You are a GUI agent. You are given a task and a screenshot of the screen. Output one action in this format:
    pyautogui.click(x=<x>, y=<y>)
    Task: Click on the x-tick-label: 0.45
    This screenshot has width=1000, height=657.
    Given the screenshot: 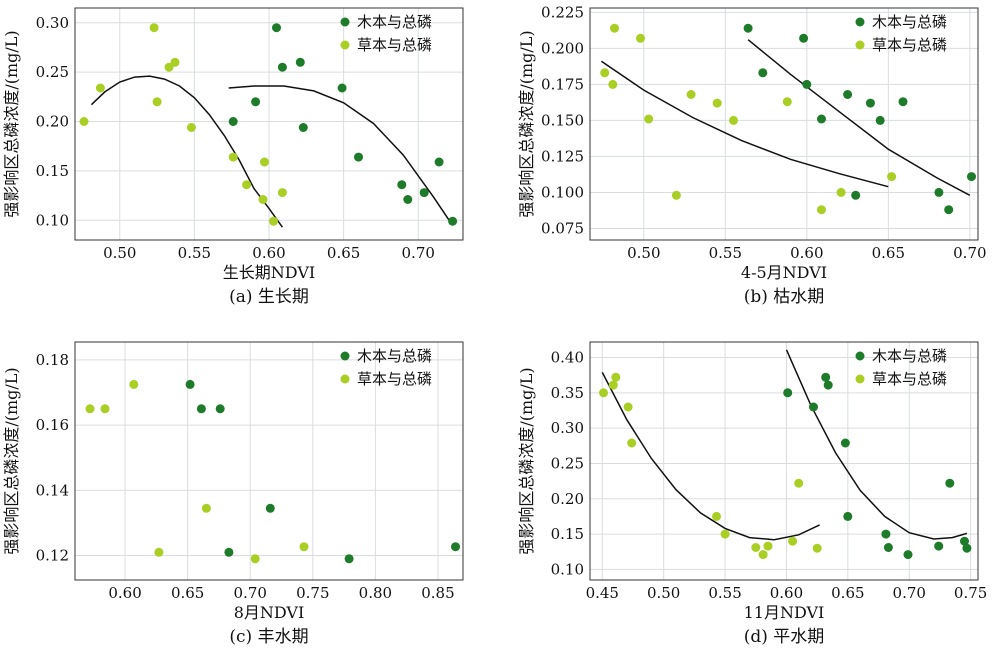 What is the action you would take?
    pyautogui.click(x=602, y=593)
    